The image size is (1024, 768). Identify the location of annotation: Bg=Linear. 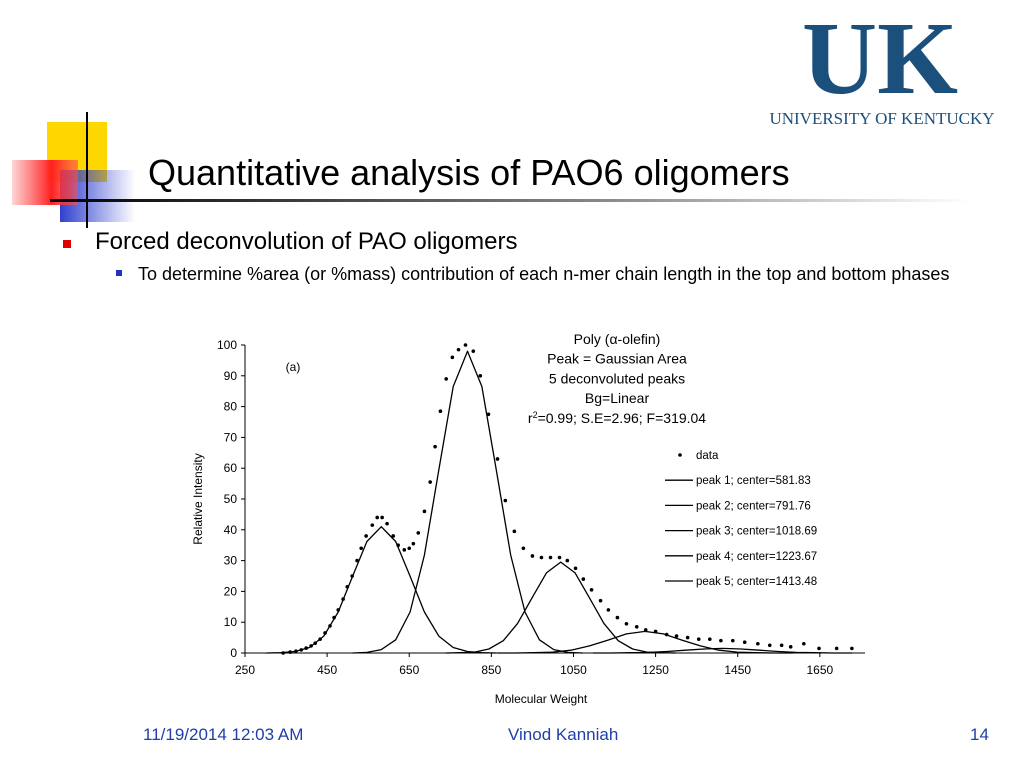
(617, 398).